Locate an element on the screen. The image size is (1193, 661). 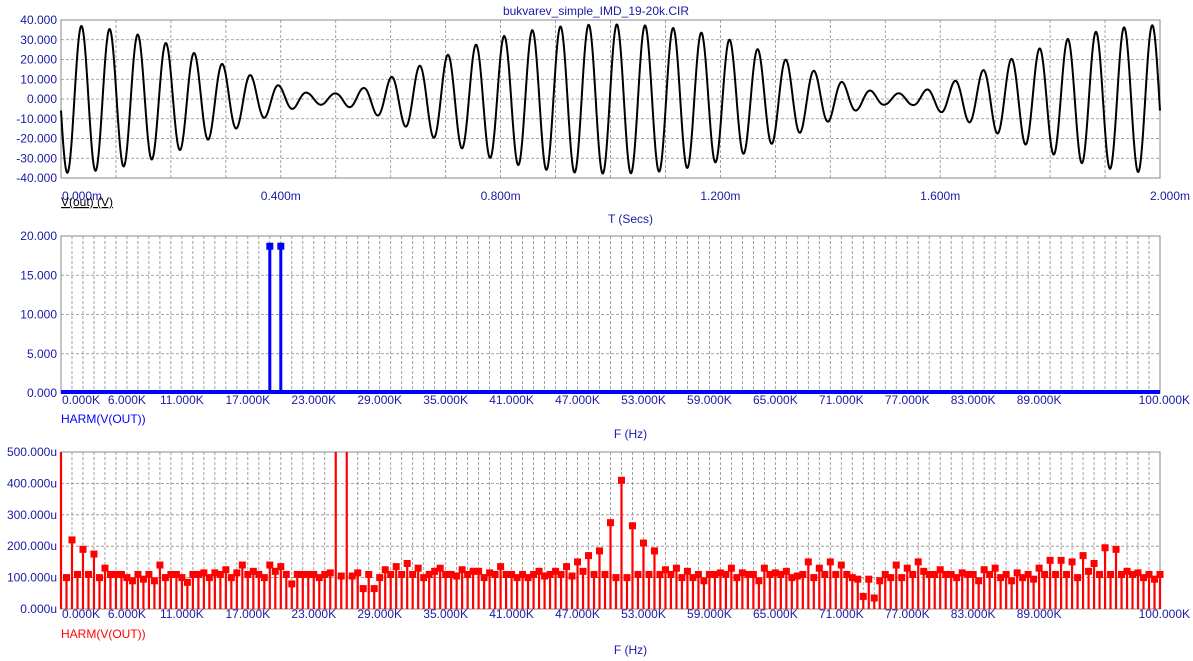
x-tick-label: 17.000K is located at coordinates (247, 614).